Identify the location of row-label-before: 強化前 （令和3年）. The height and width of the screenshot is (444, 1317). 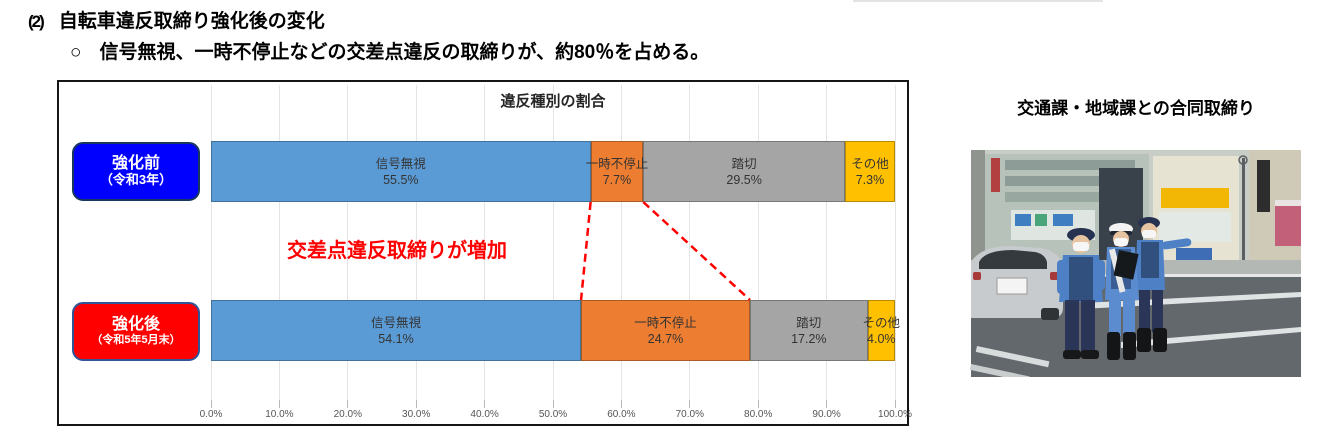
(136, 171).